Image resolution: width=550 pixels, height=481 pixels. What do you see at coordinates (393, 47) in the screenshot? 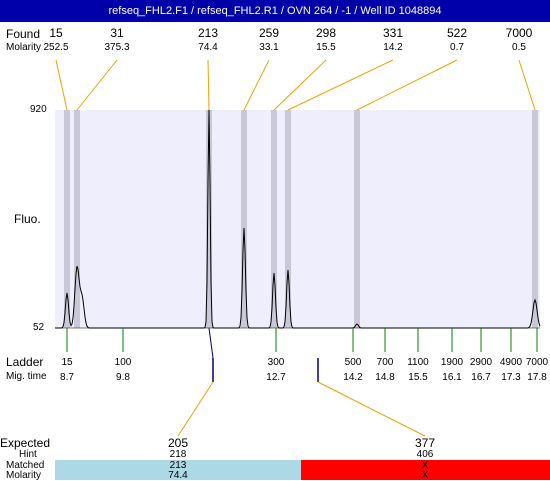
I see `found-molarity-5: 14.2` at bounding box center [393, 47].